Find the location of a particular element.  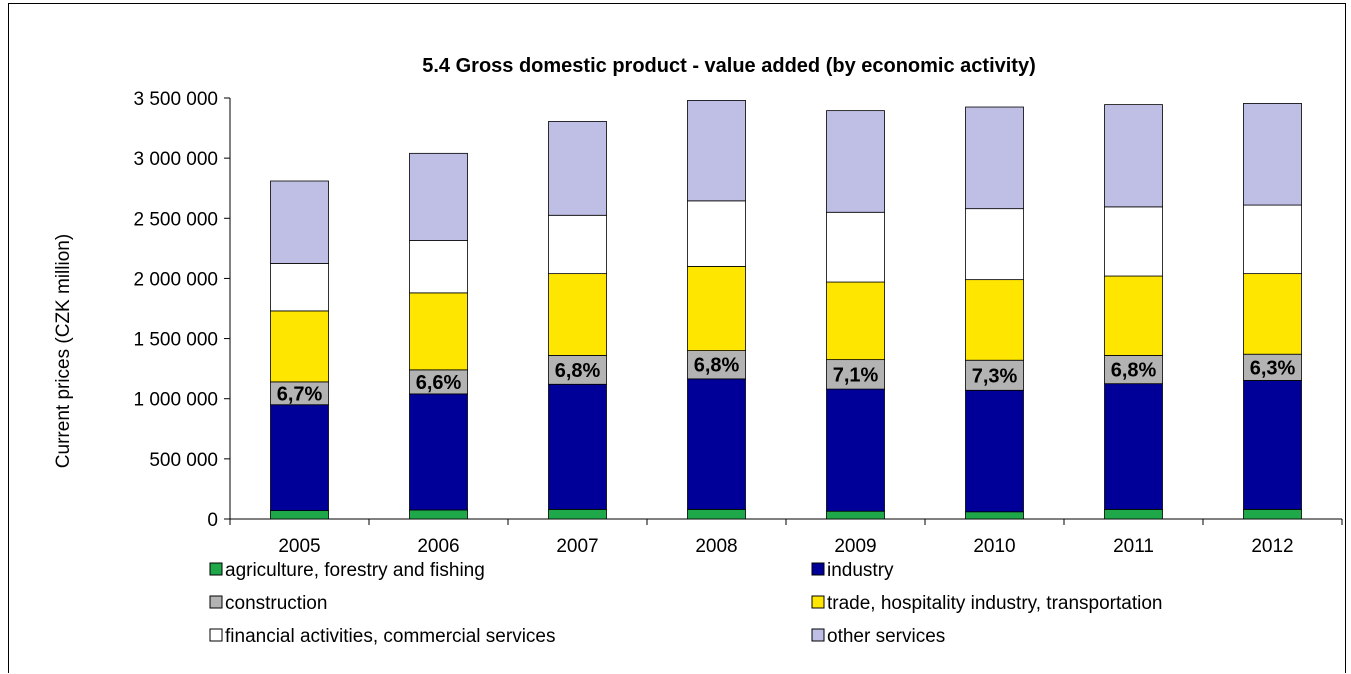

y-axis-label: Current prices (CZK million) is located at coordinates (63, 351).